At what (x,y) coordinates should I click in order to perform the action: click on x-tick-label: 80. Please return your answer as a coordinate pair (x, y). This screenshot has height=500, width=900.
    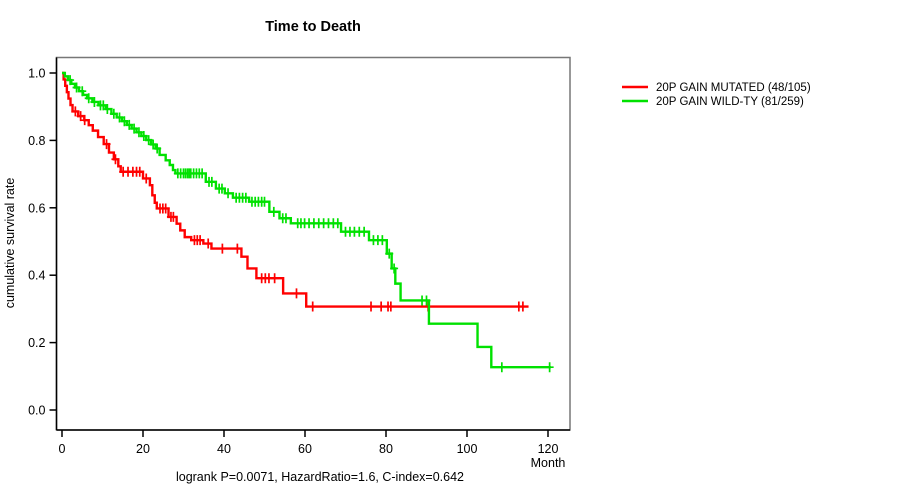
    Looking at the image, I should click on (386, 449).